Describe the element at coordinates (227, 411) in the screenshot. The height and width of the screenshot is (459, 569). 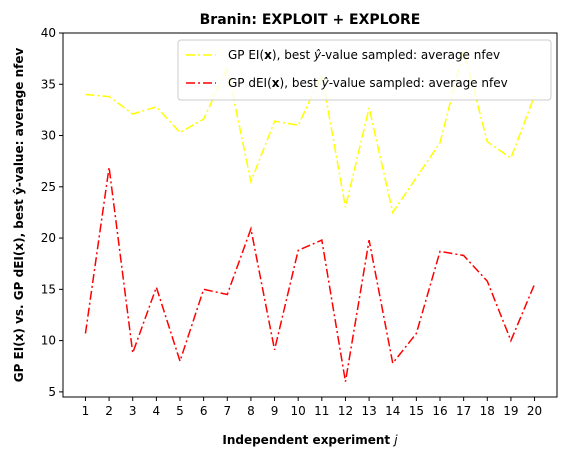
I see `x-tick-label: 7` at that location.